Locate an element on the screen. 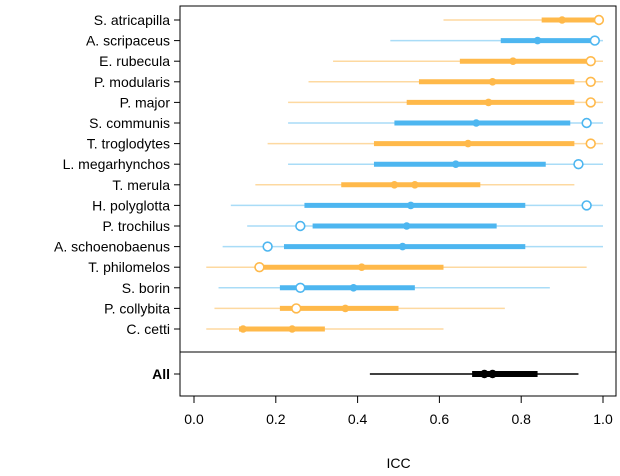  x-tick-label: 0.0 is located at coordinates (194, 419).